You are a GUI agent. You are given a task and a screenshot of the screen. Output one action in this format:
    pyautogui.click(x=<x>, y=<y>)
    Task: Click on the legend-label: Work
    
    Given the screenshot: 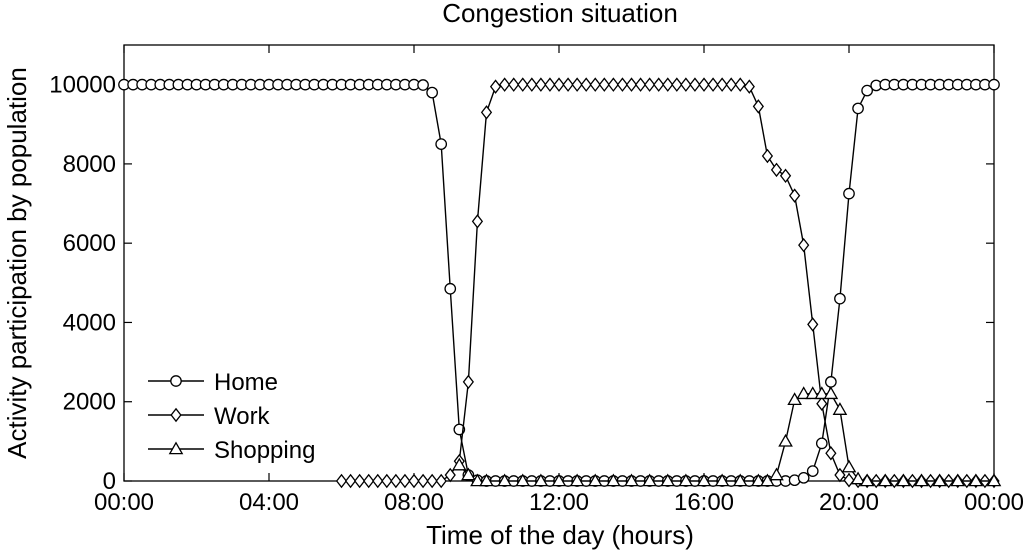 What is the action you would take?
    pyautogui.click(x=242, y=416)
    